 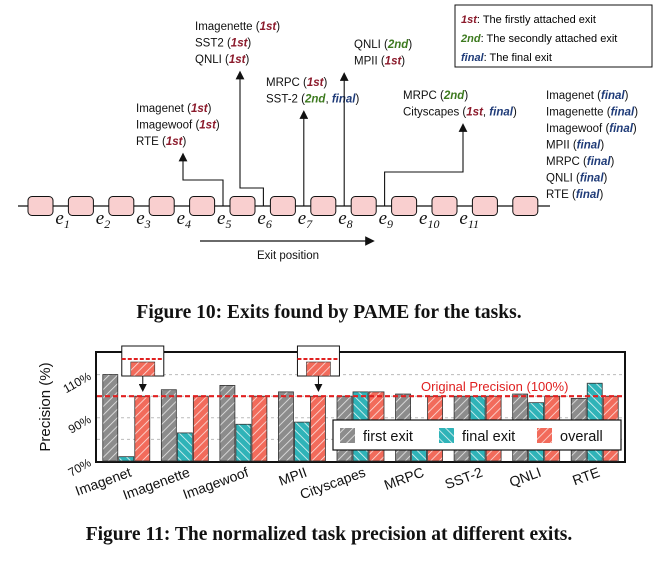 I want to click on annotation-line: SST2 (1st), so click(x=223, y=44).